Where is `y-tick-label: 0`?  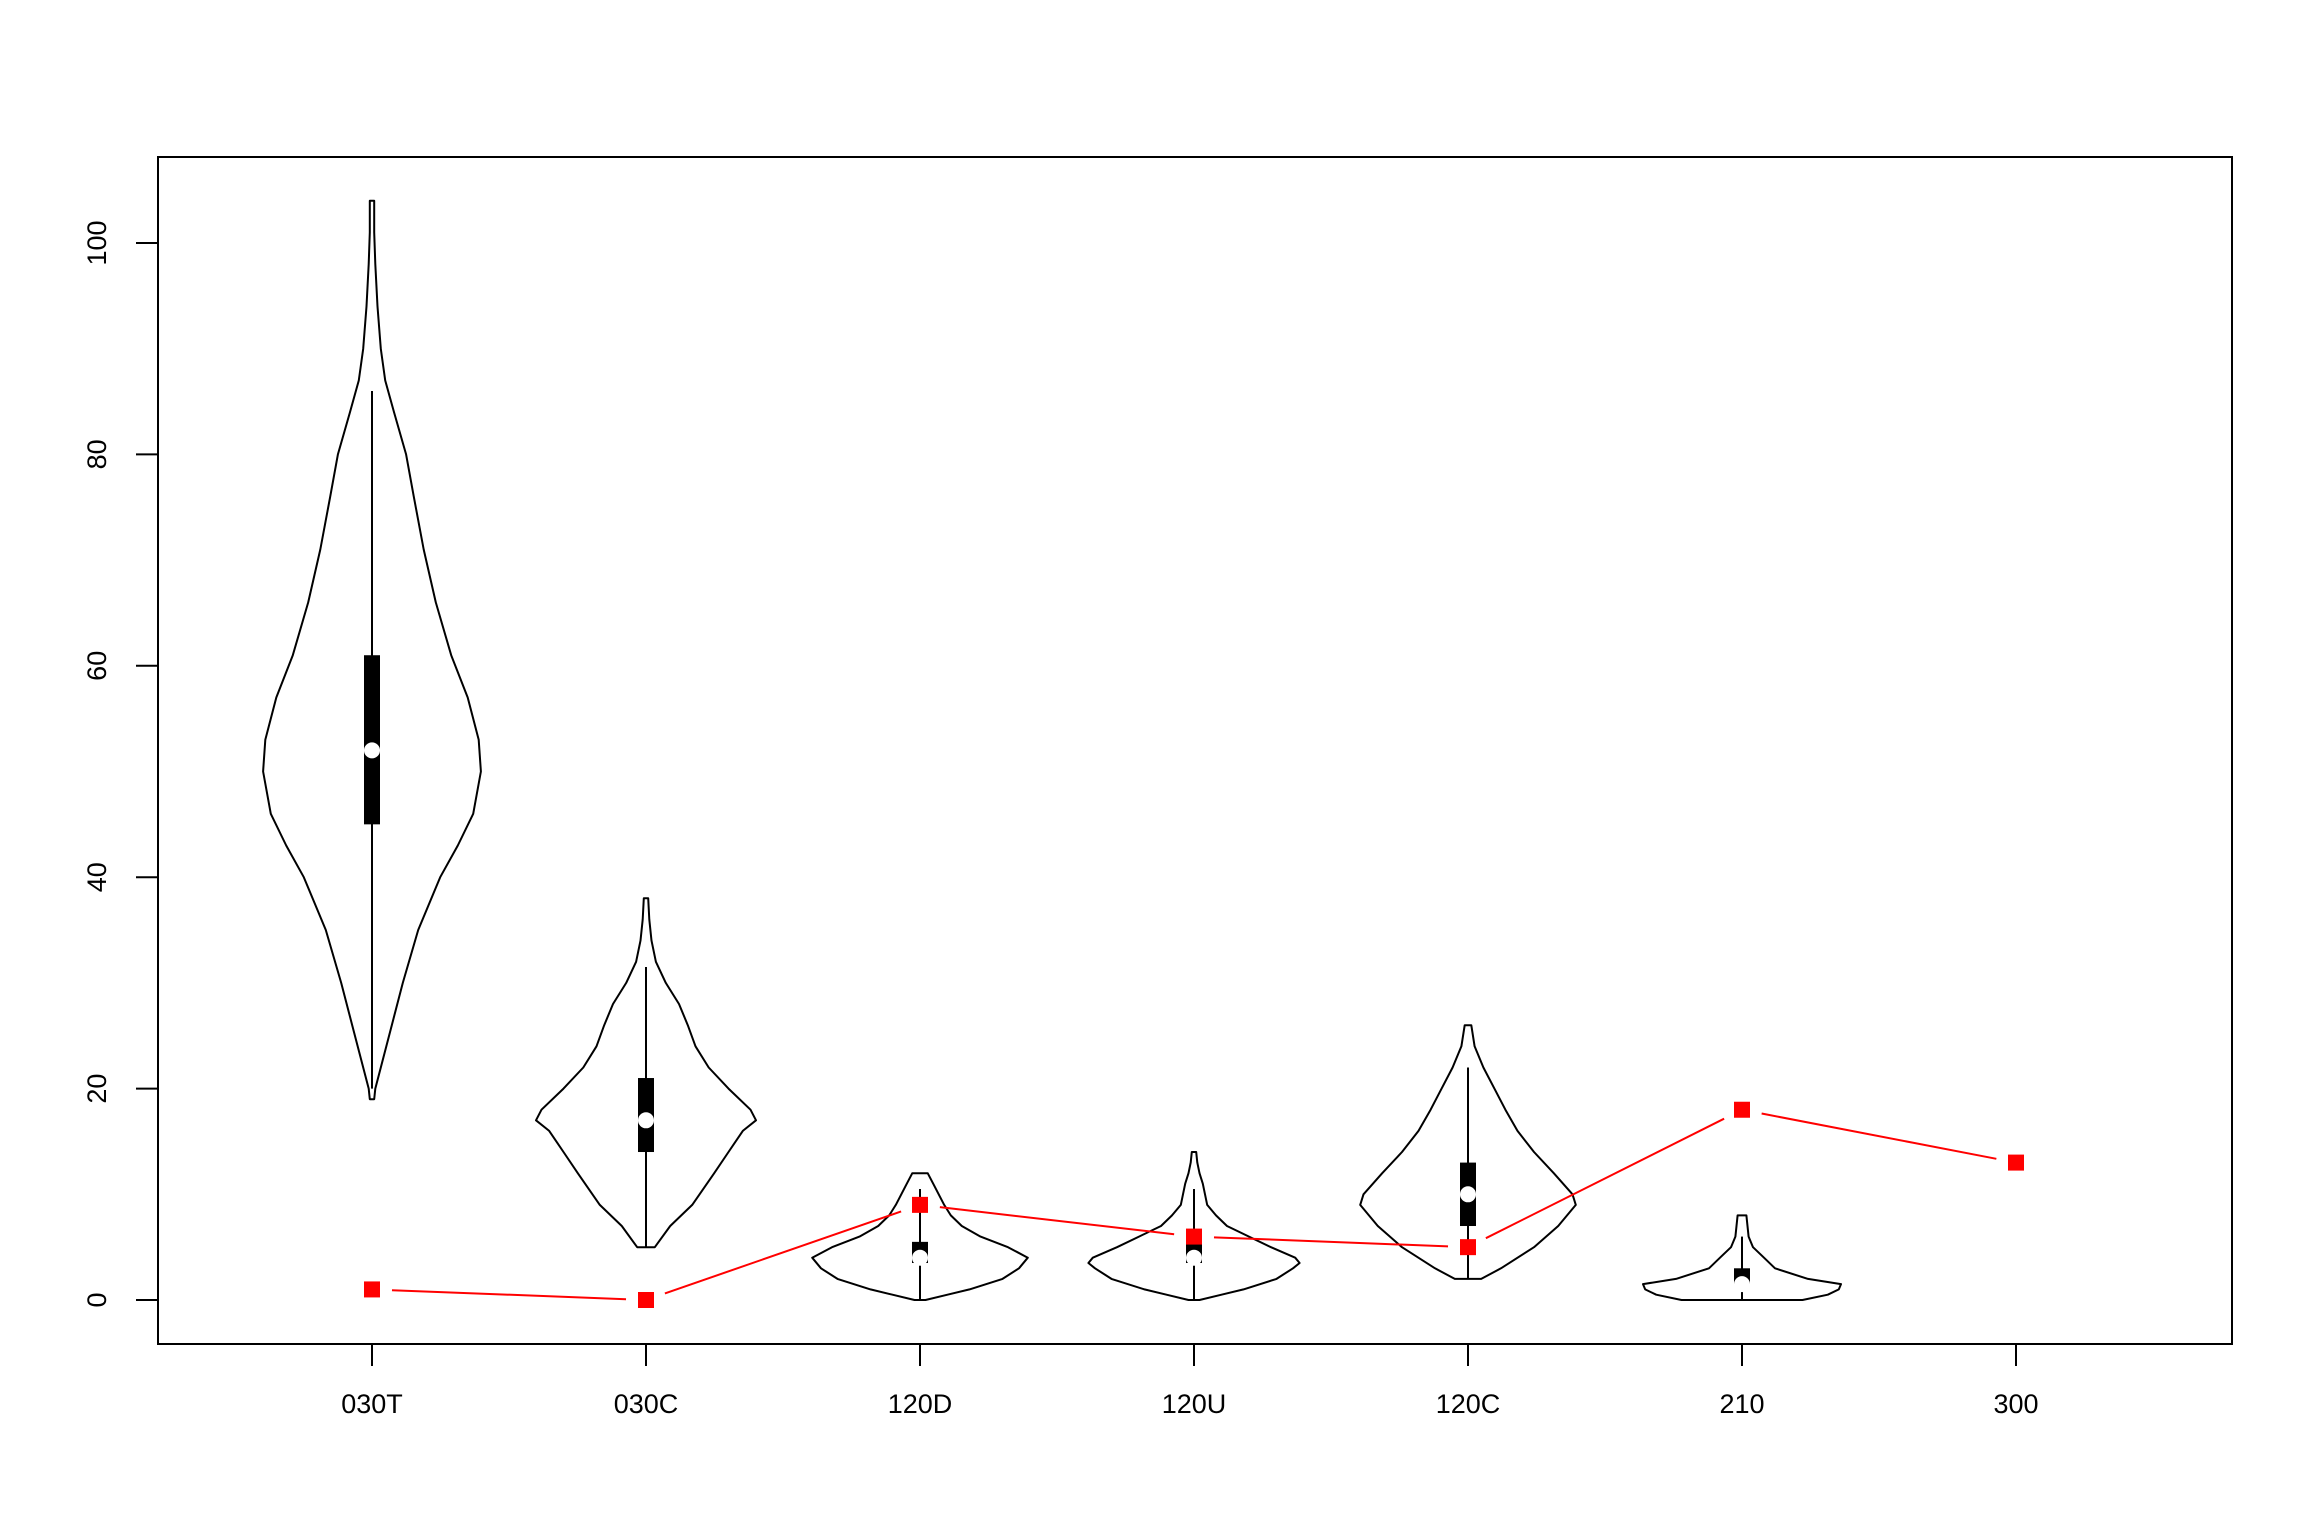
y-tick-label: 0 is located at coordinates (97, 1299).